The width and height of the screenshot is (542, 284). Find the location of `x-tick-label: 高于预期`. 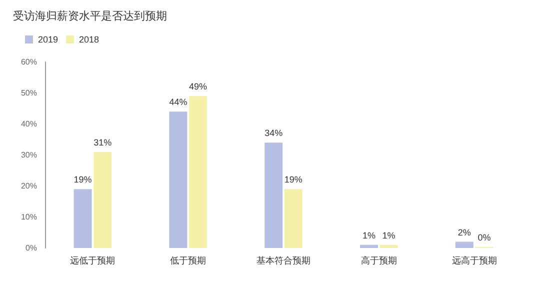

x-tick-label: 高于预期 is located at coordinates (378, 261).